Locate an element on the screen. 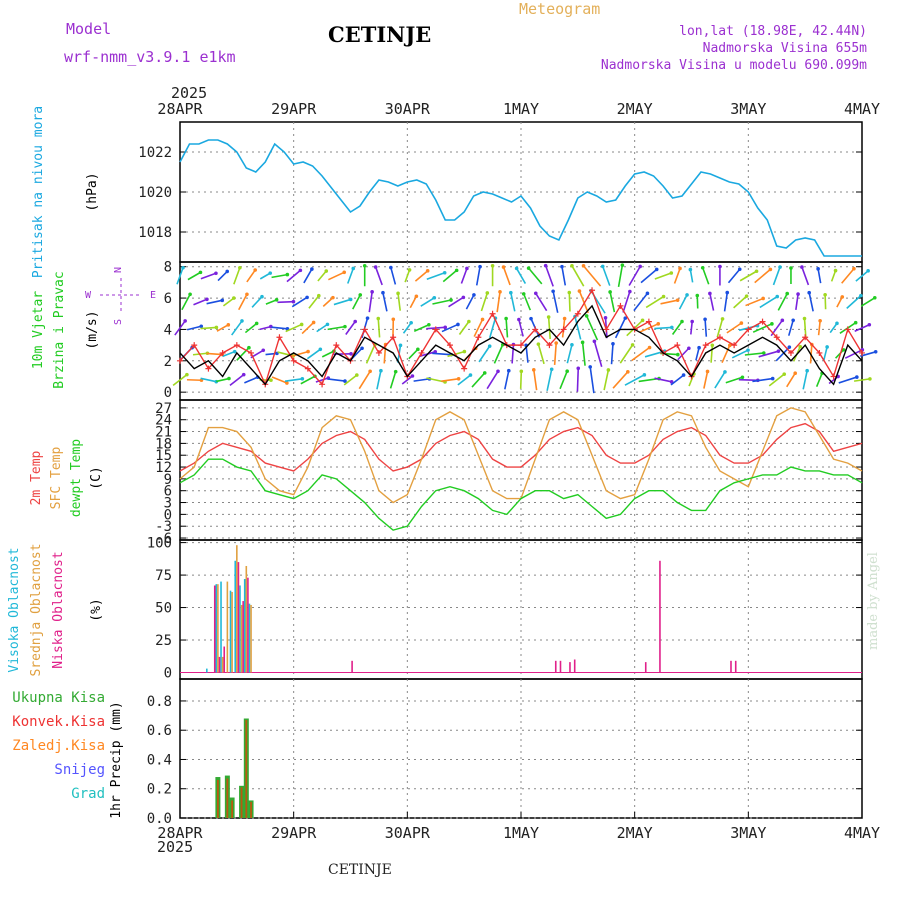  pressure-ytick-label: 1022 is located at coordinates (155, 153).